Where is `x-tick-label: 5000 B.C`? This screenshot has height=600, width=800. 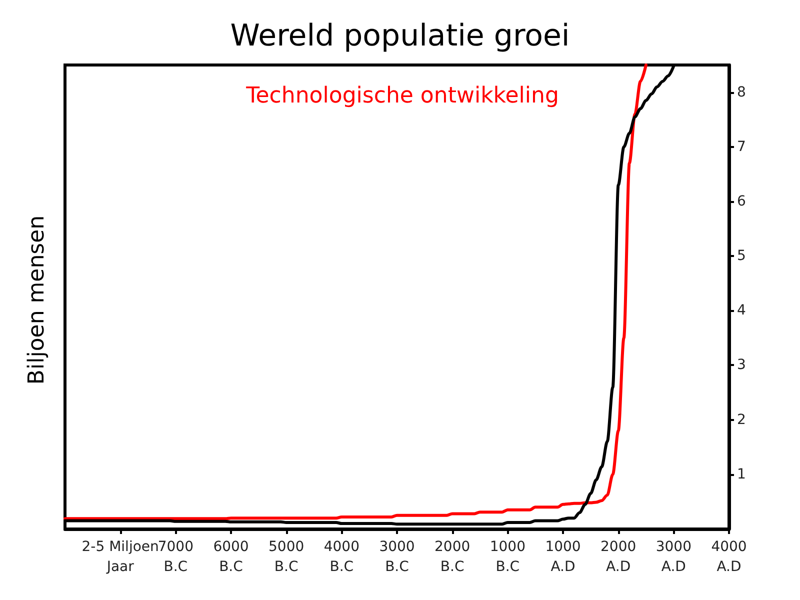
x-tick-label: 5000 B.C is located at coordinates (286, 557).